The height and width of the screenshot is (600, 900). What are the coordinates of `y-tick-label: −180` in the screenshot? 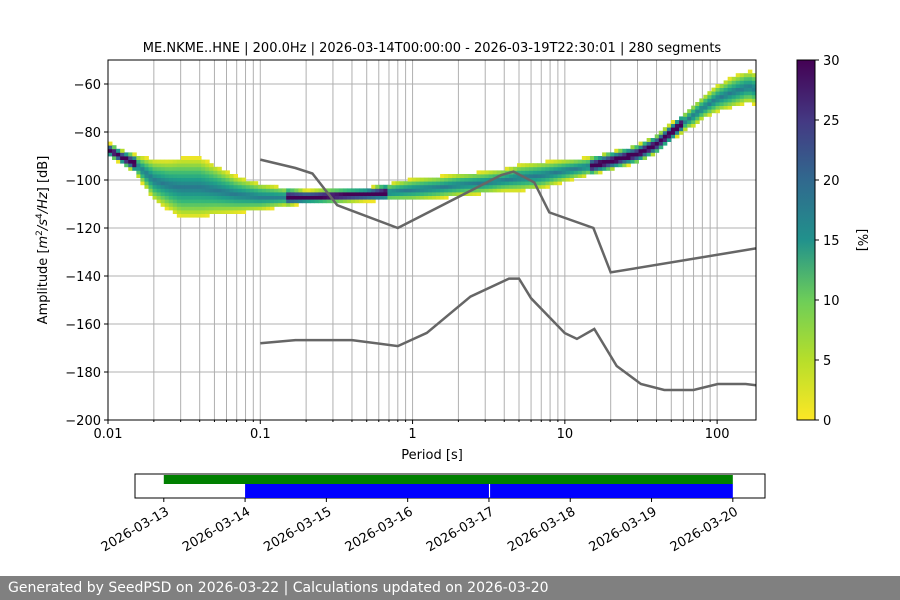 It's located at (83, 373).